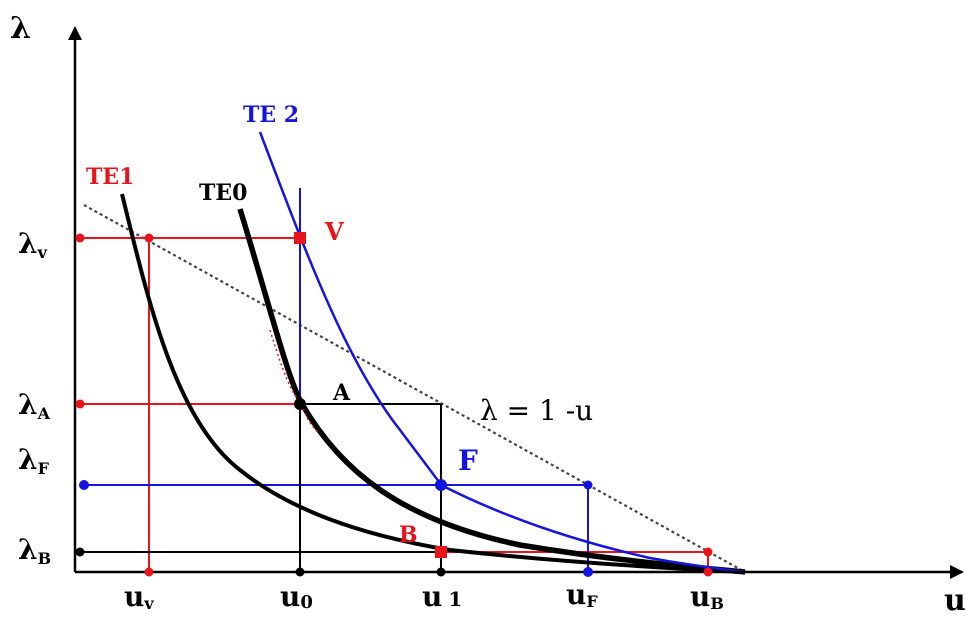 The image size is (967, 617). I want to click on y-tick-lambda-v-sub: v, so click(42, 252).